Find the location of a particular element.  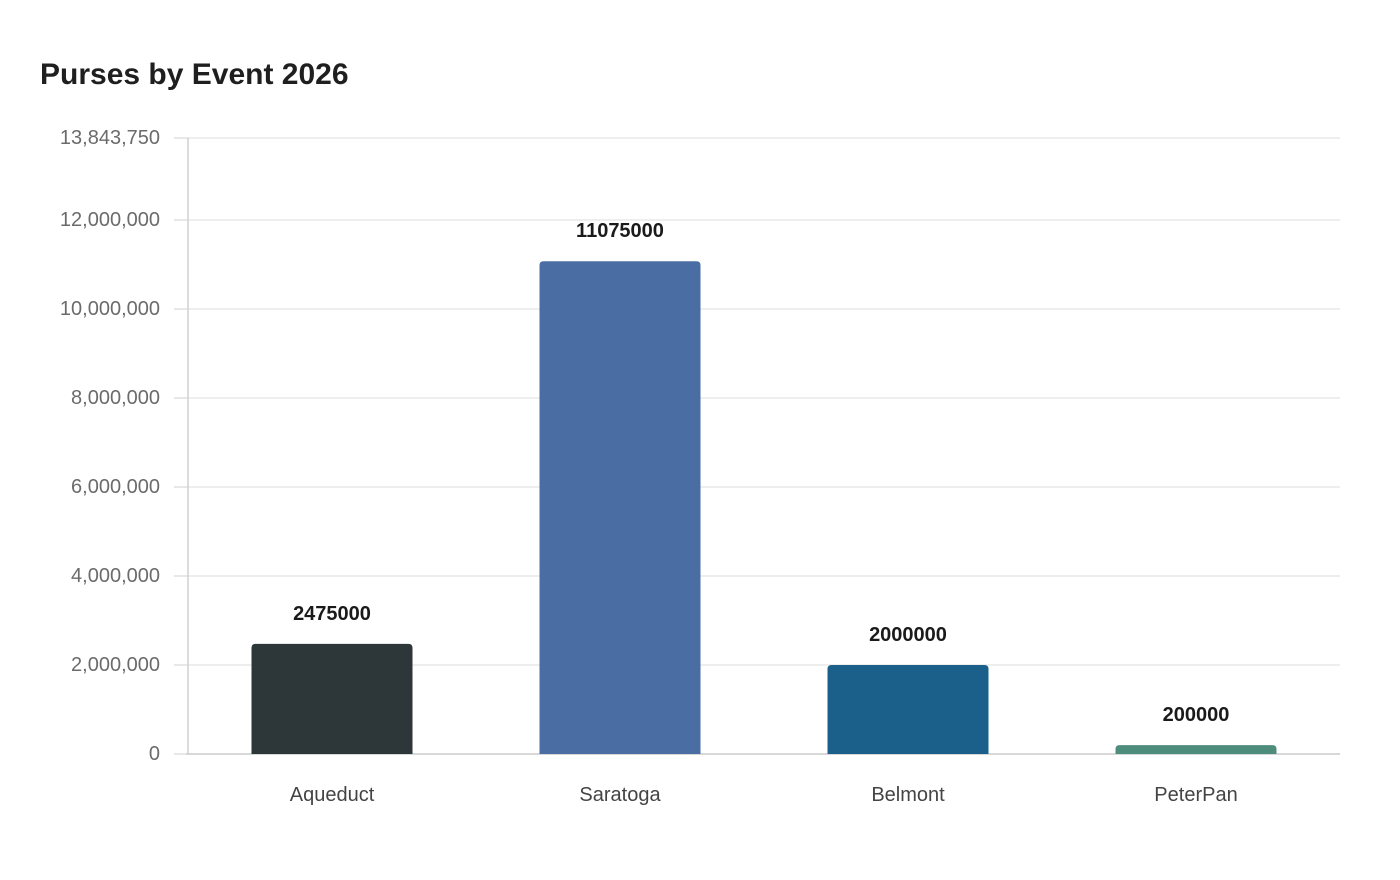

x-tick-label-saratoga: Saratoga is located at coordinates (620, 795).